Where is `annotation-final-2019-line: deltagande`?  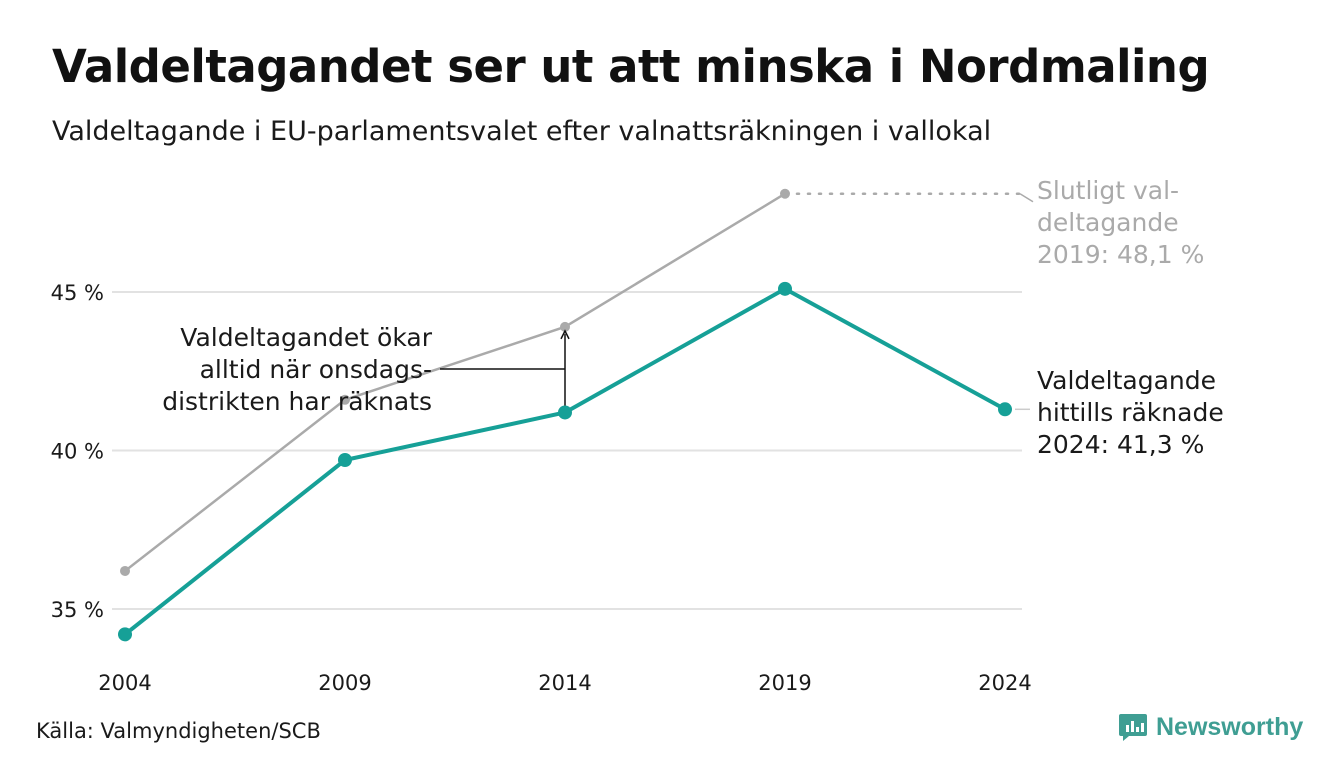 annotation-final-2019-line: deltagande is located at coordinates (1108, 222).